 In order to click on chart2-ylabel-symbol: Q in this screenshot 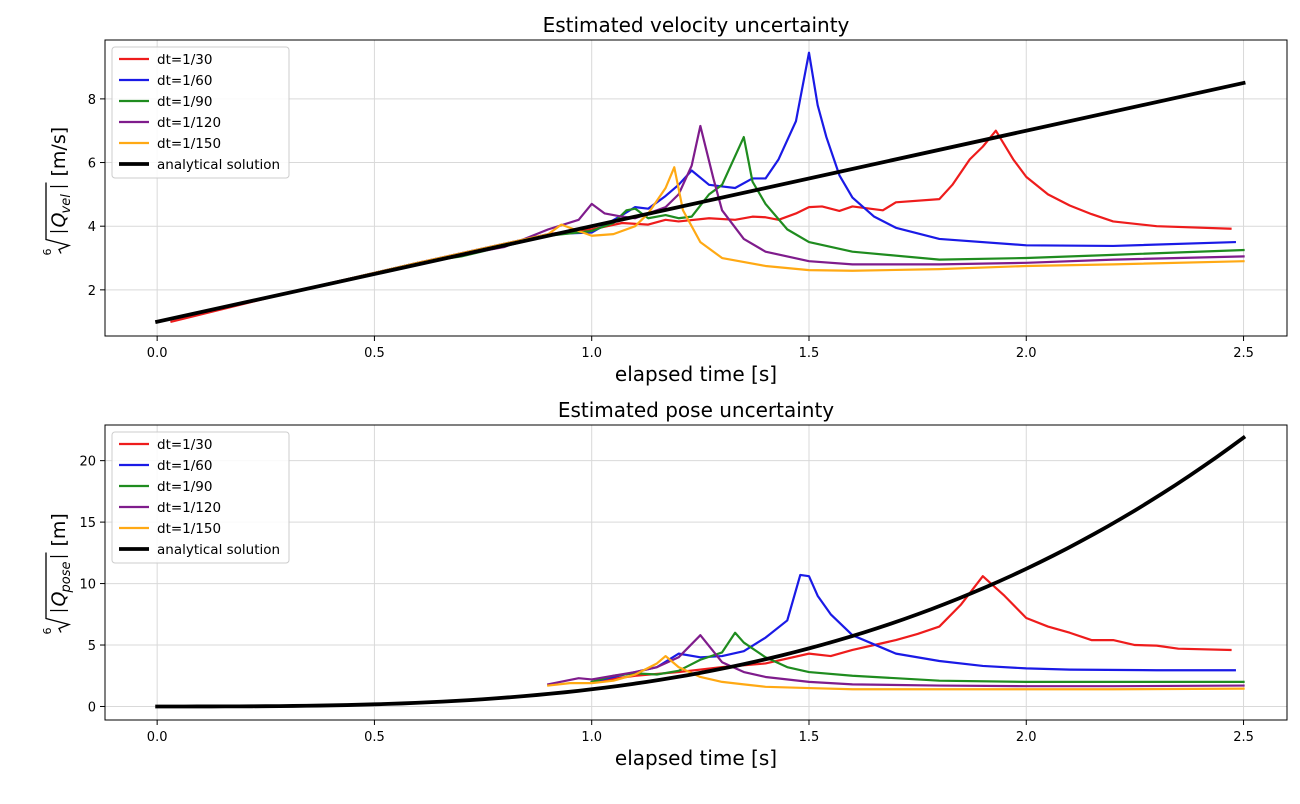, I will do `click(59, 599)`.